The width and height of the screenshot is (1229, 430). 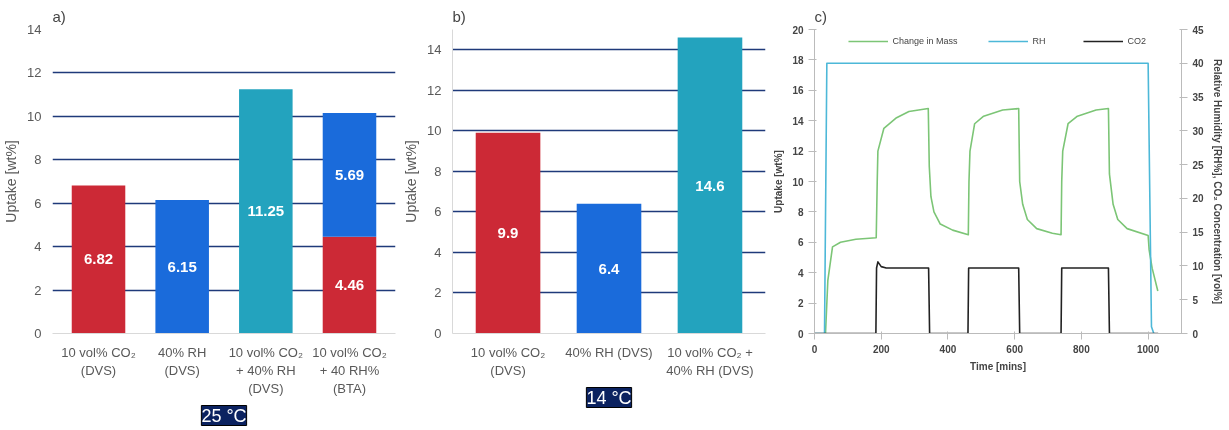 What do you see at coordinates (1198, 131) in the screenshot?
I see `y2-tick-label: 30` at bounding box center [1198, 131].